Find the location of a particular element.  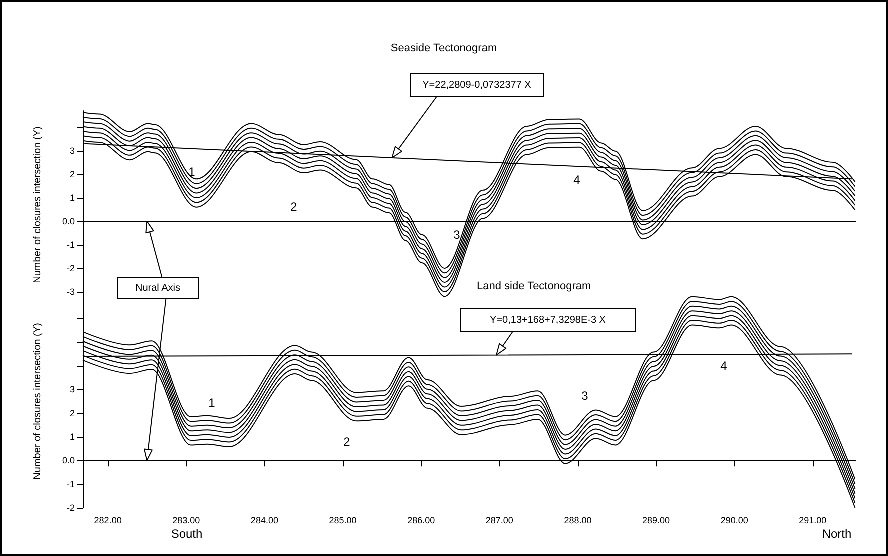

label-box: Y=22,2809-0,0732377 X is located at coordinates (477, 85).